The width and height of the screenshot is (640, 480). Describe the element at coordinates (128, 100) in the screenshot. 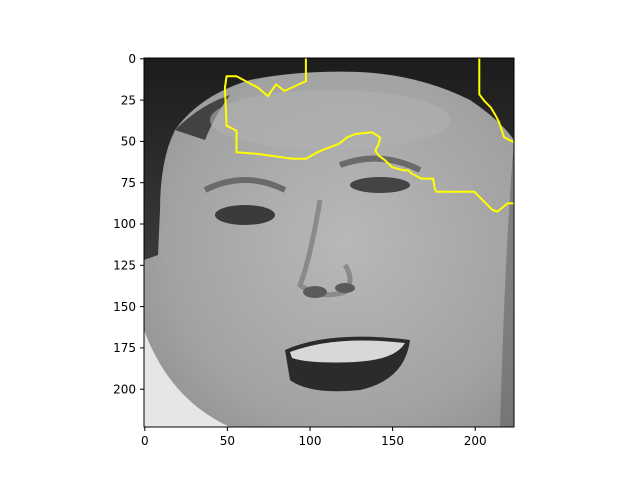

I see `y-tick-label: 25` at that location.